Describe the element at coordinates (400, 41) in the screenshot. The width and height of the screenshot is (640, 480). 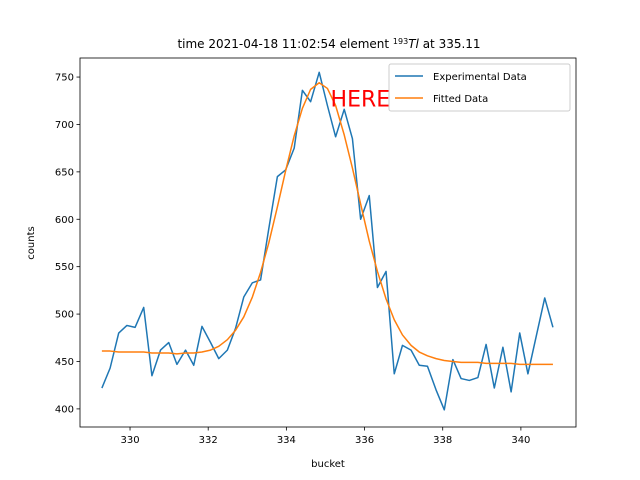
I see `title-part: 193` at that location.